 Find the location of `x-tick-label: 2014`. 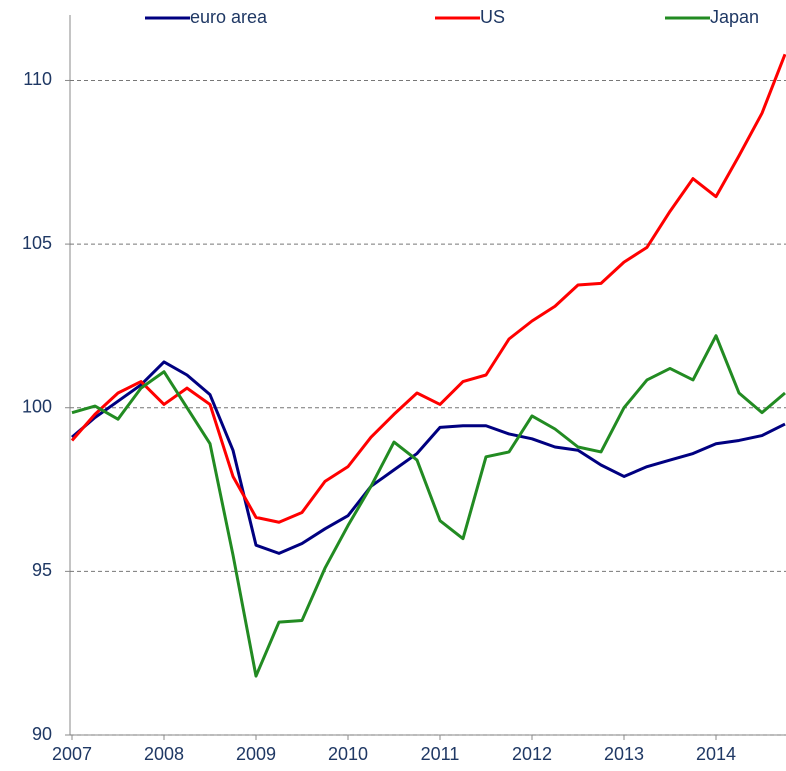

x-tick-label: 2014 is located at coordinates (716, 754).